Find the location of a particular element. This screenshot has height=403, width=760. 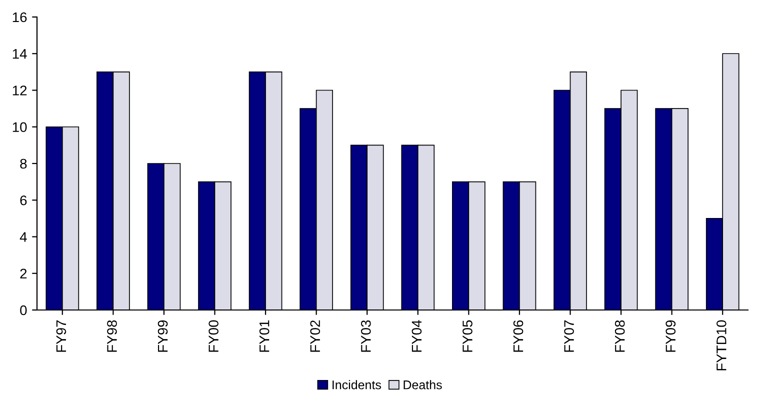

x-tick-label: FY98 is located at coordinates (112, 336).